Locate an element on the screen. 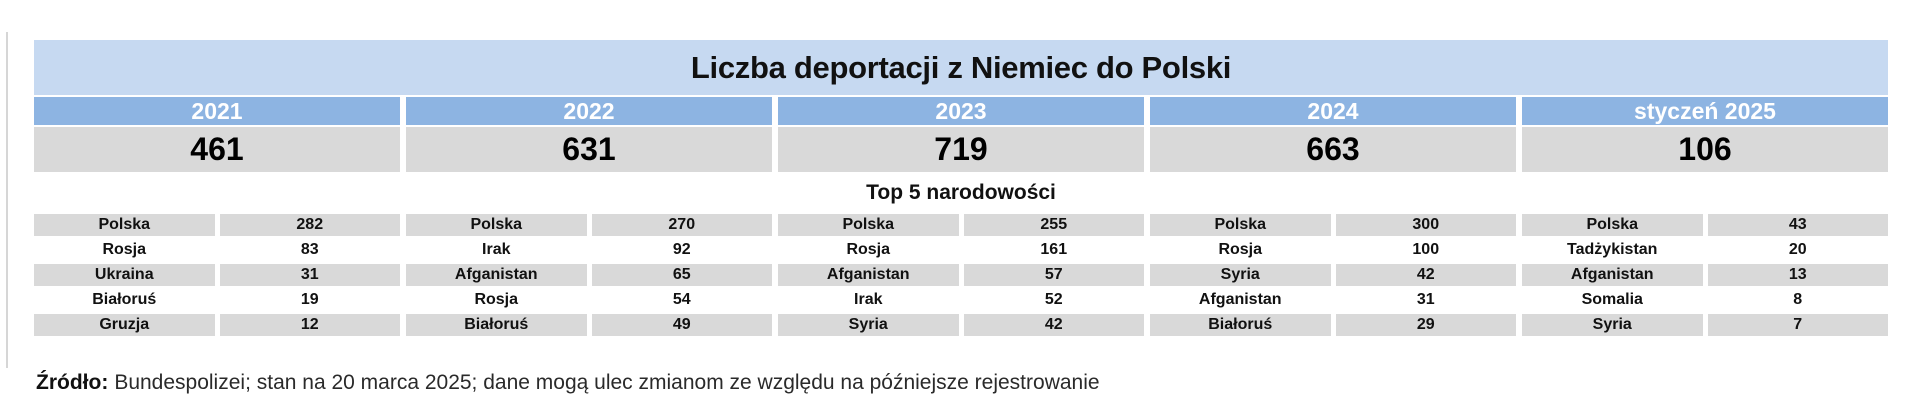 The height and width of the screenshot is (419, 1920). chart-title: Liczba deportacji z Niemiec do Polski is located at coordinates (961, 67).